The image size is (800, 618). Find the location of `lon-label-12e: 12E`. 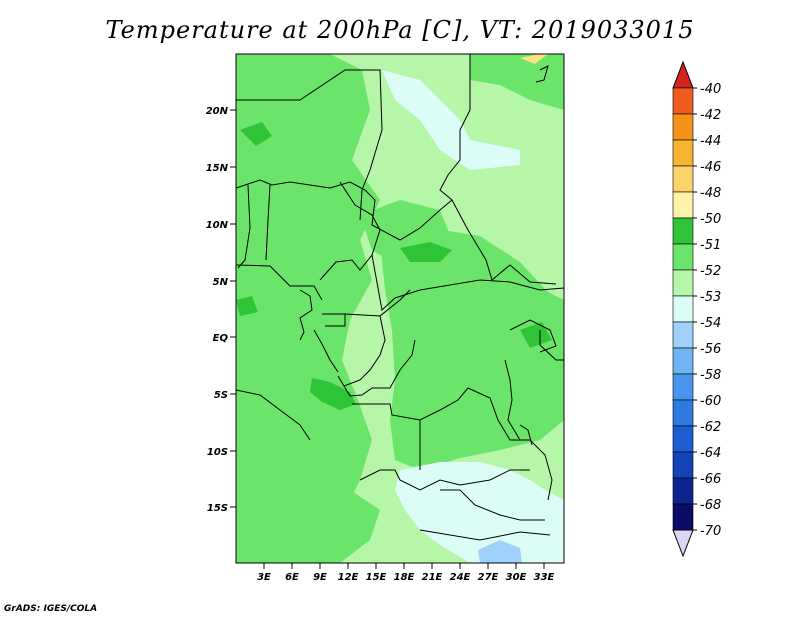

lon-label-12e: 12E is located at coordinates (348, 577).